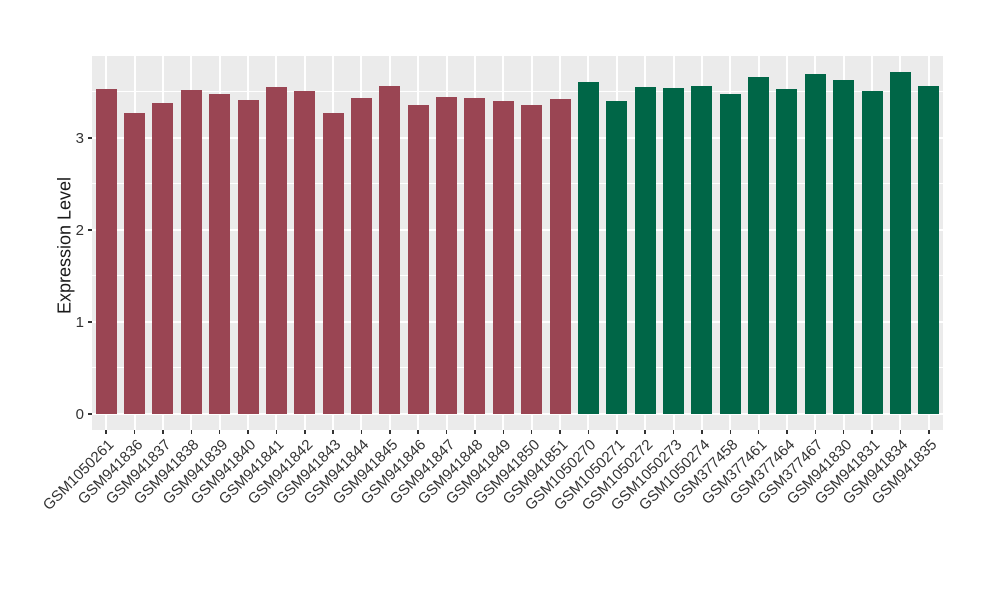 The image size is (1000, 590). I want to click on bar-GSM377458, so click(730, 253).